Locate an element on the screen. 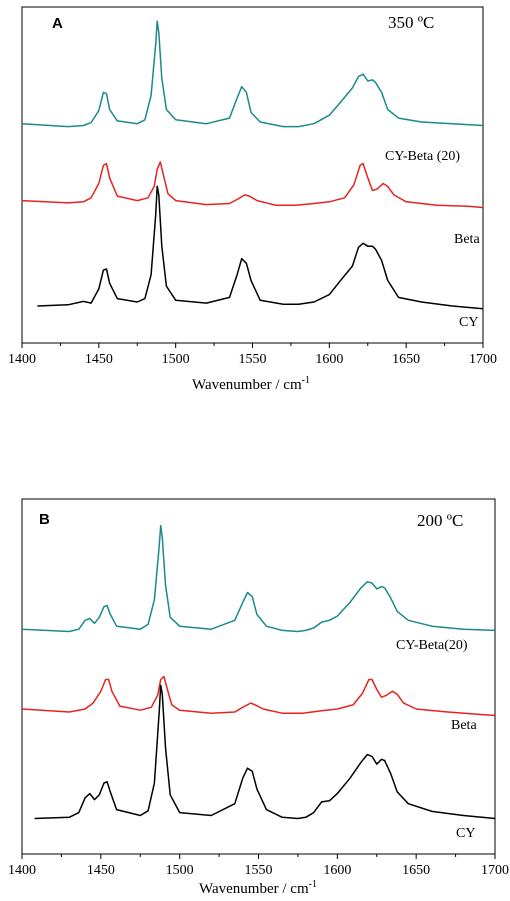  panel-b-x-tick-label-2: 1500 is located at coordinates (180, 870).